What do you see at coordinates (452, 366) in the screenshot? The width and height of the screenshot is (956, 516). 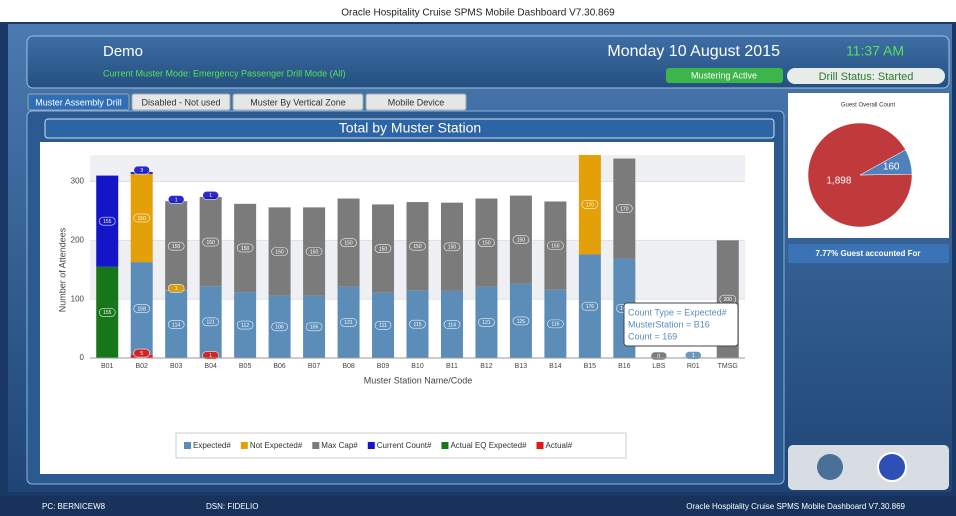 I see `x-tick-label: B11` at bounding box center [452, 366].